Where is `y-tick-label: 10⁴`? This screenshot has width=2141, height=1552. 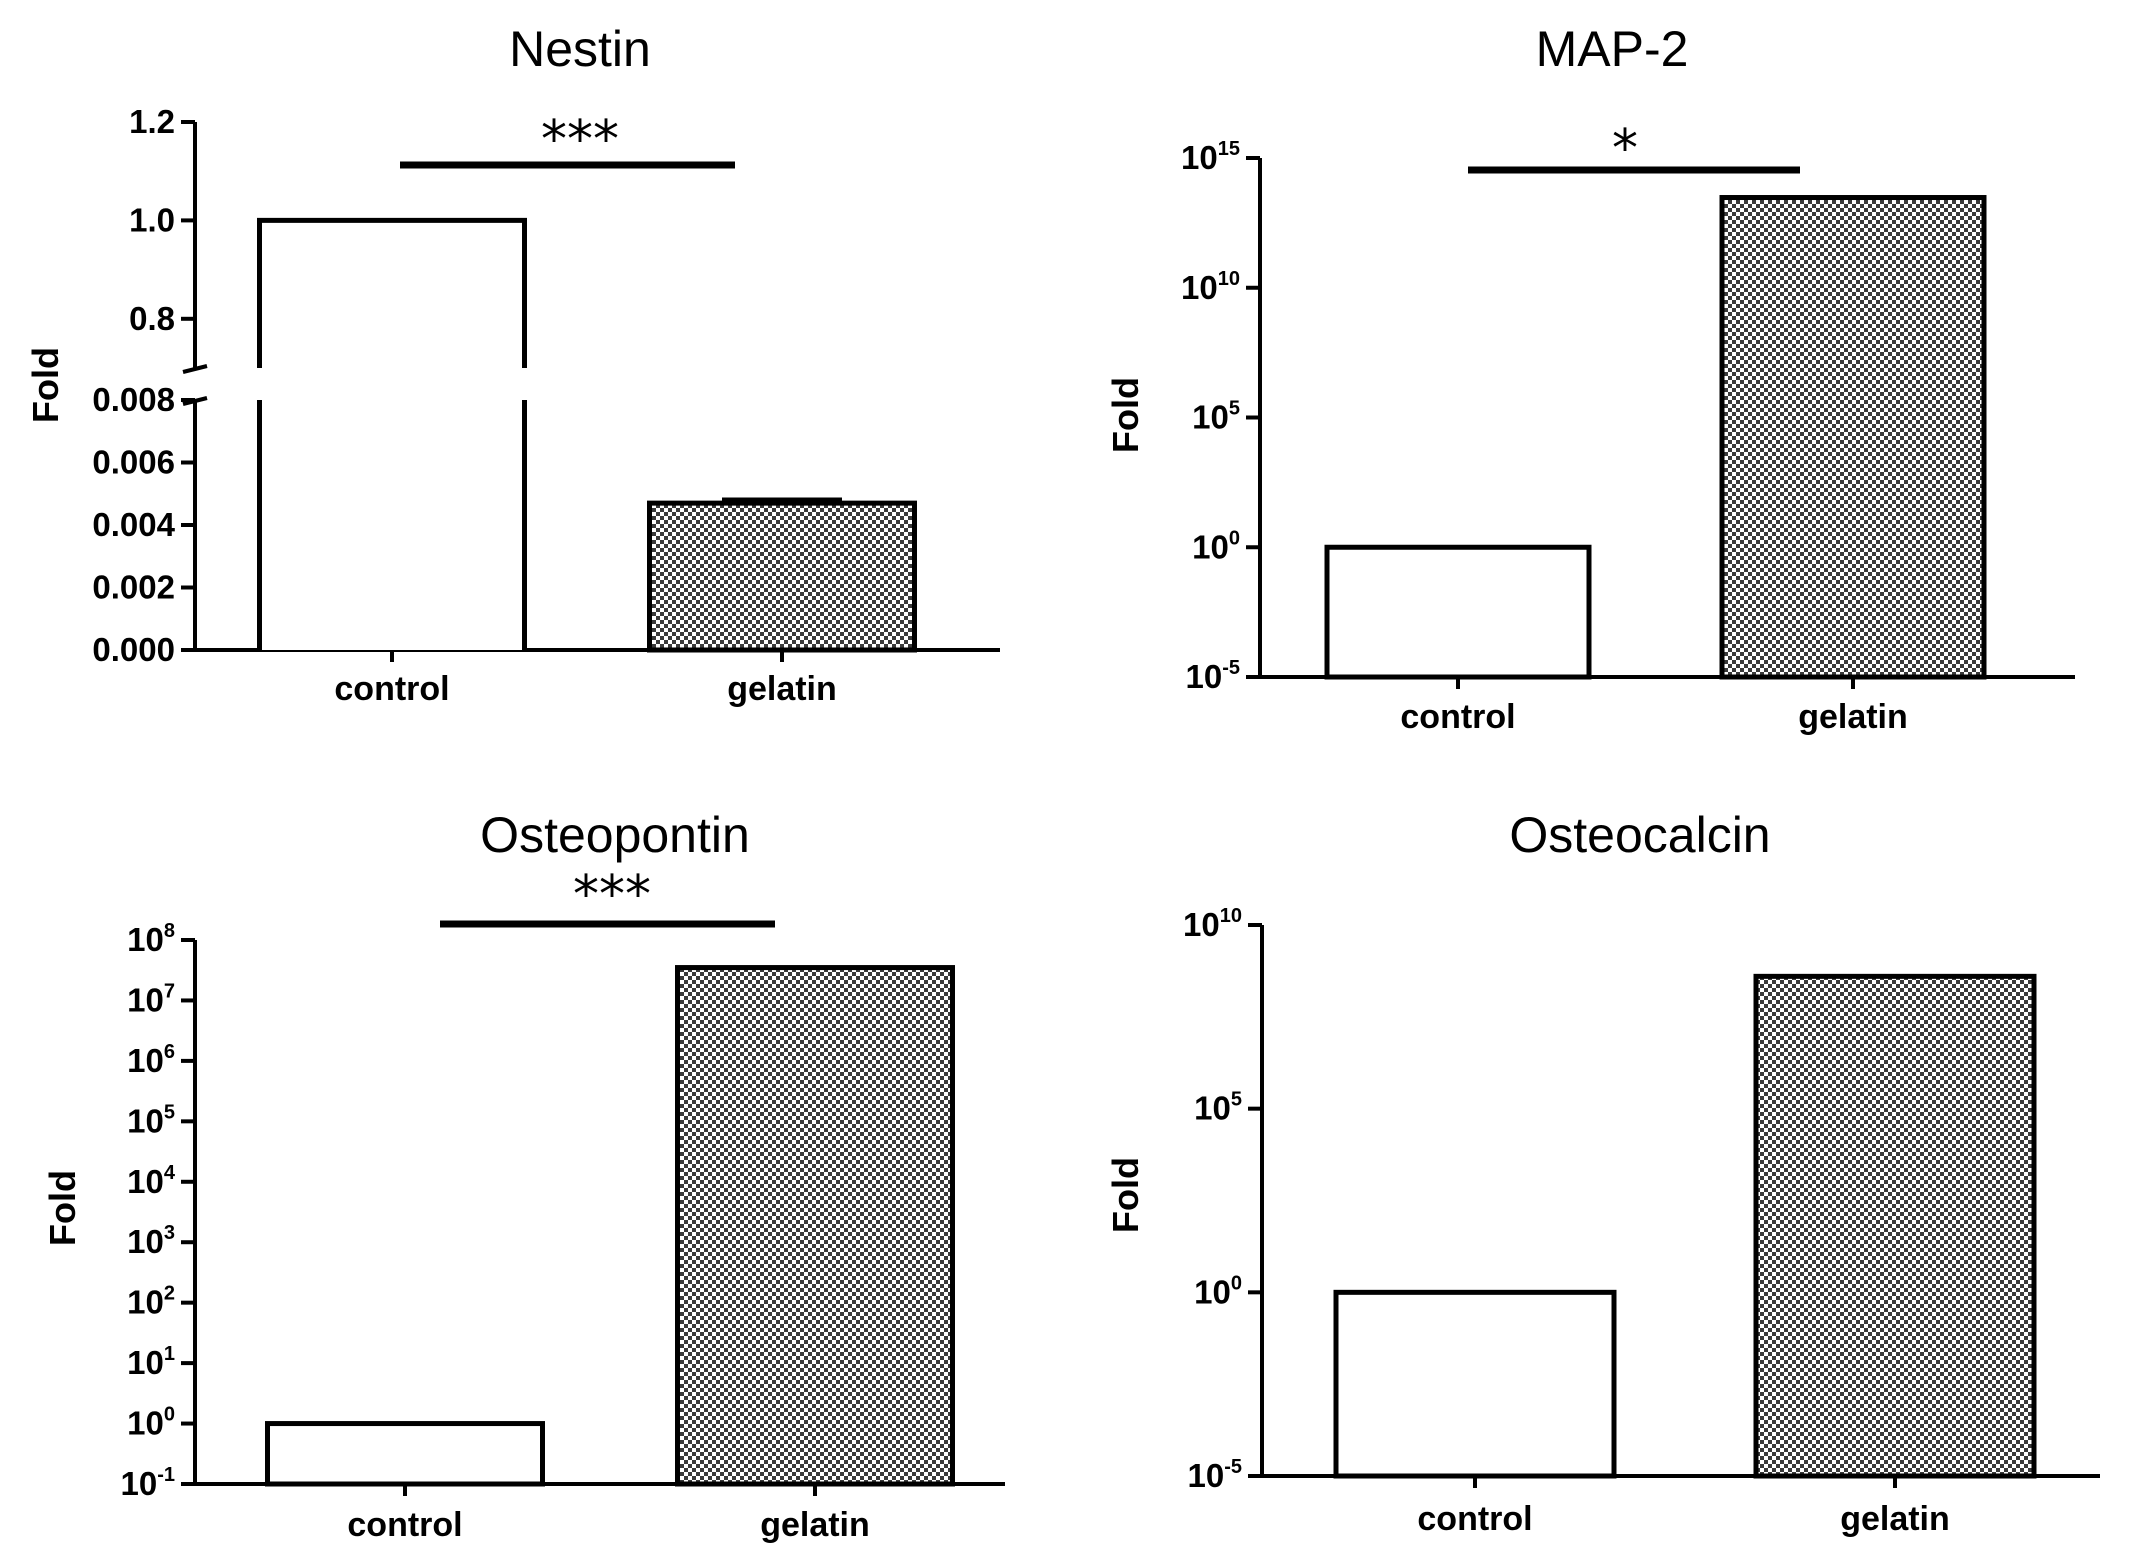 y-tick-label: 10⁴ is located at coordinates (151, 1181).